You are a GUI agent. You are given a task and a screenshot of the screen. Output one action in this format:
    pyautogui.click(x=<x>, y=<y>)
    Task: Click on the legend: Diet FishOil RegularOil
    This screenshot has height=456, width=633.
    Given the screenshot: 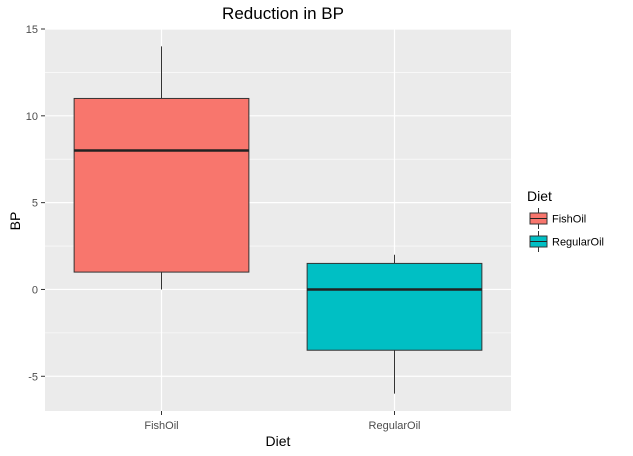 What is the action you would take?
    pyautogui.click(x=565, y=220)
    